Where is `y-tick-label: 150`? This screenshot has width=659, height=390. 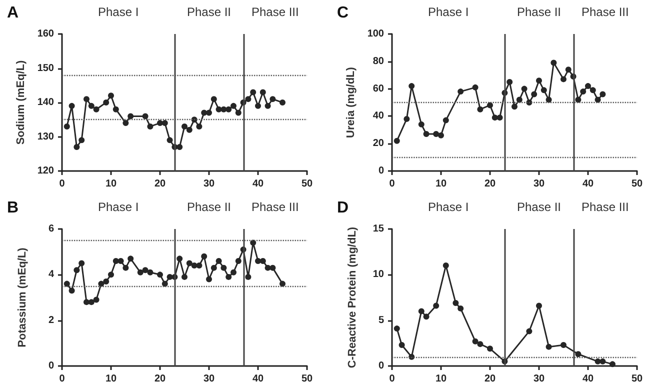 y-tick-label: 150 is located at coordinates (45, 68).